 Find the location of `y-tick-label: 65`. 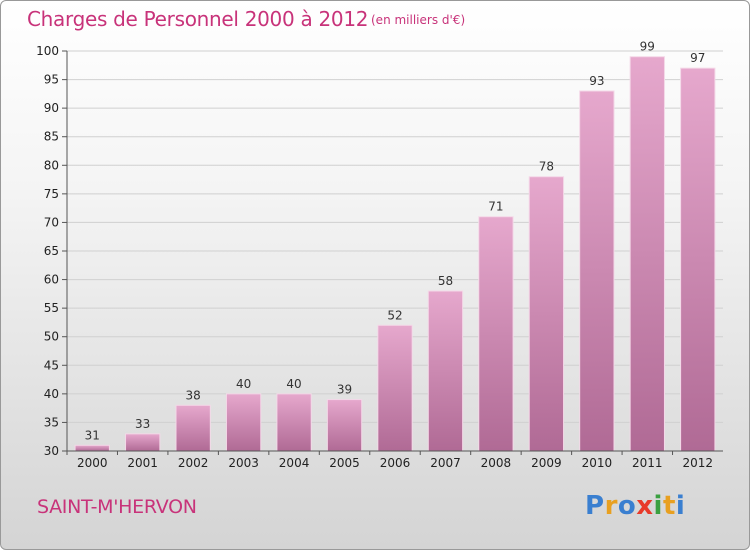

y-tick-label: 65 is located at coordinates (51, 251).